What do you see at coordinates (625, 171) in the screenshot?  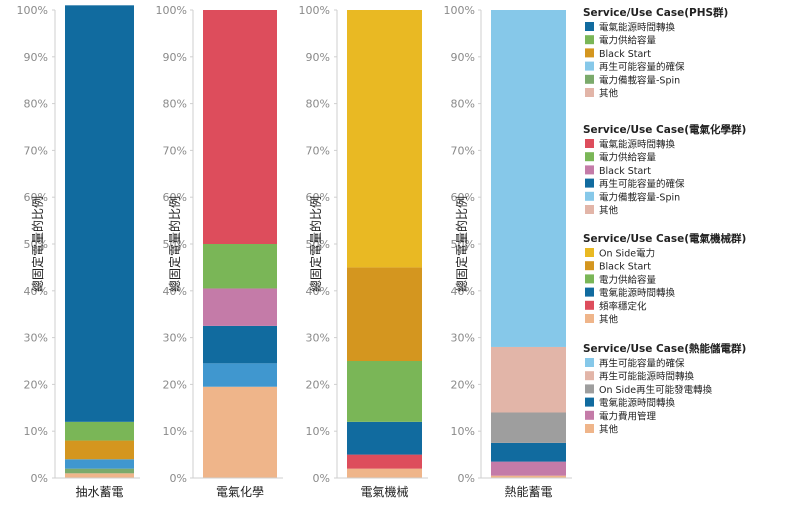 I see `legend-item-label: Black Start` at bounding box center [625, 171].